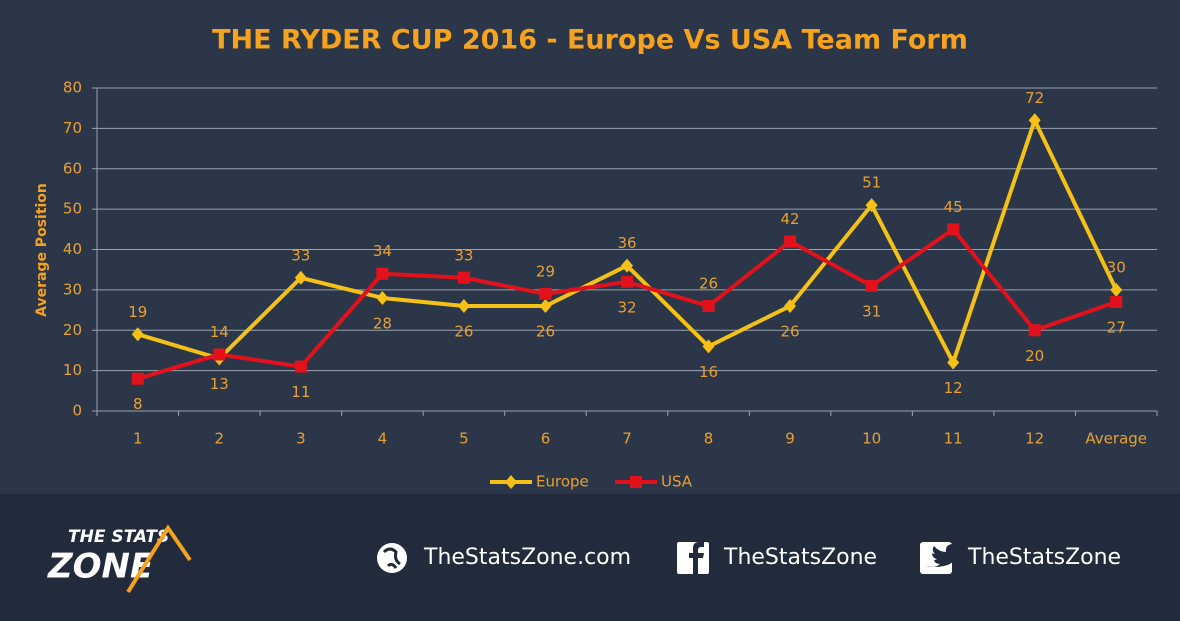  What do you see at coordinates (1034, 98) in the screenshot?
I see `data-label: 72` at bounding box center [1034, 98].